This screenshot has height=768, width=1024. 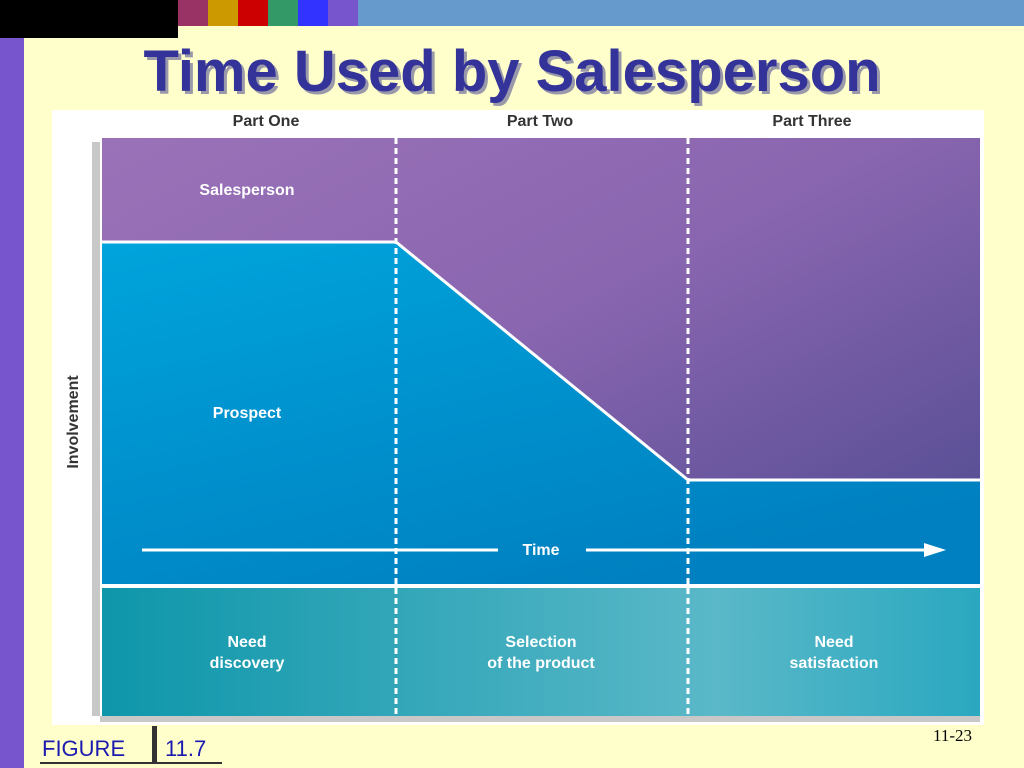 What do you see at coordinates (313, 13) in the screenshot?
I see `color-swatch-blue` at bounding box center [313, 13].